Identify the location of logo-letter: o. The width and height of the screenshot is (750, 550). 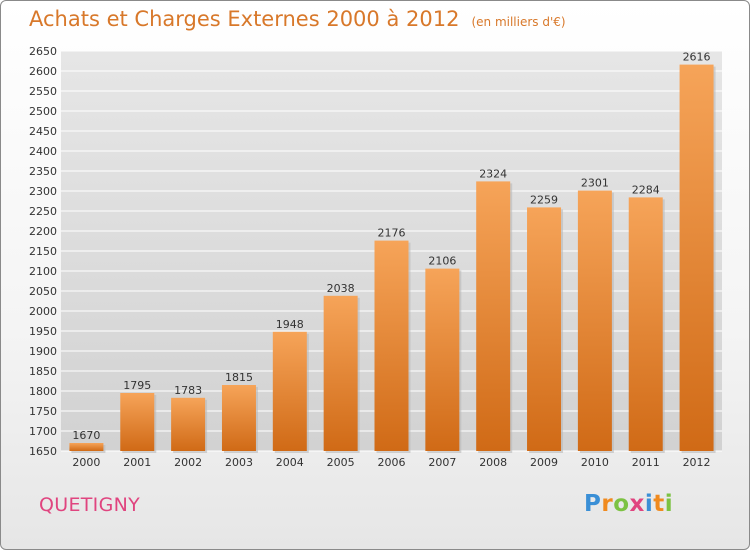
(621, 504).